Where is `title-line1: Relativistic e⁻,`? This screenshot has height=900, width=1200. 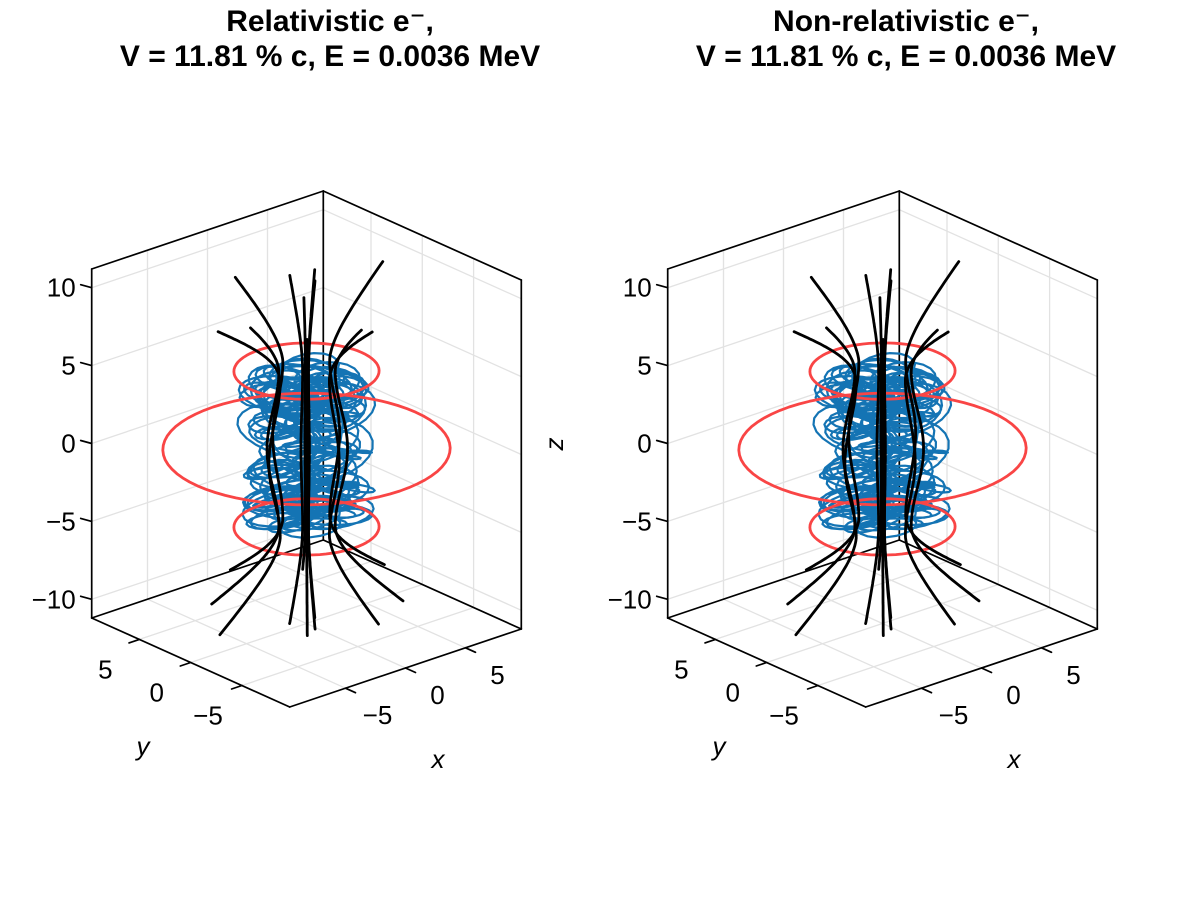
title-line1: Relativistic e⁻, is located at coordinates (330, 21).